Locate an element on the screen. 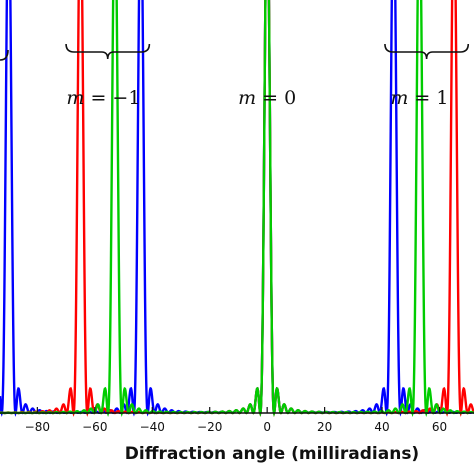  order-braces is located at coordinates (235, 52).